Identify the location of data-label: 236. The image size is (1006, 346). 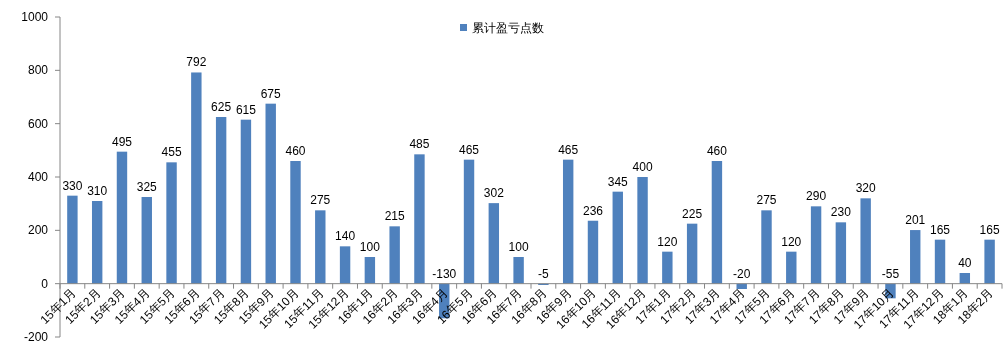
(593, 210).